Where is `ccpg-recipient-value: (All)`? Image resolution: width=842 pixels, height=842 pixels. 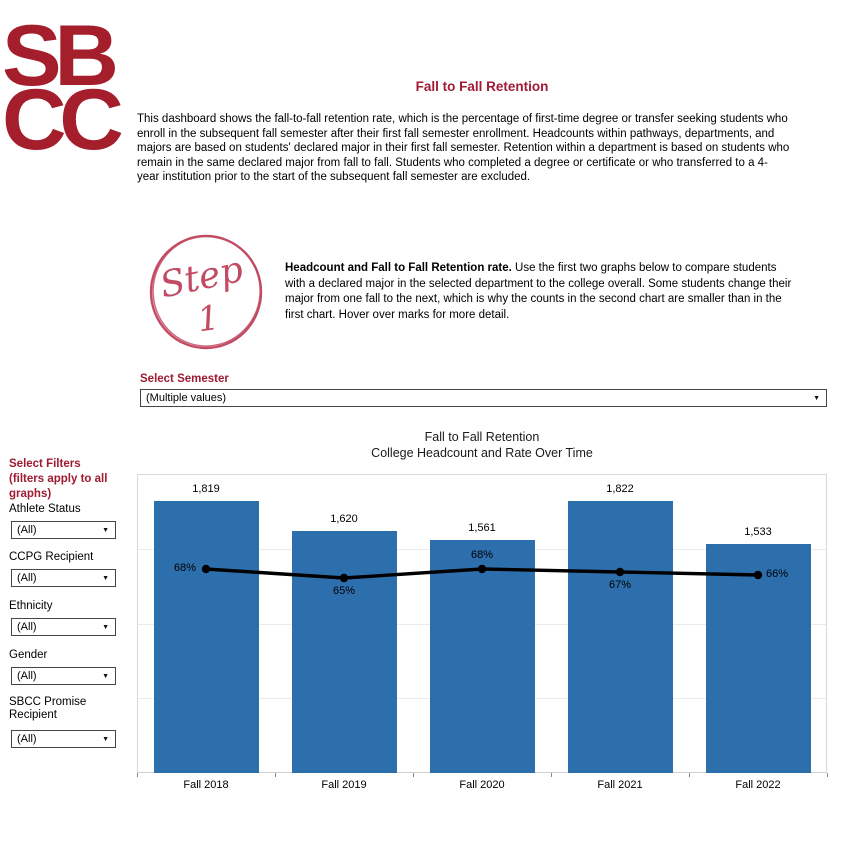 ccpg-recipient-value: (All) is located at coordinates (27, 578).